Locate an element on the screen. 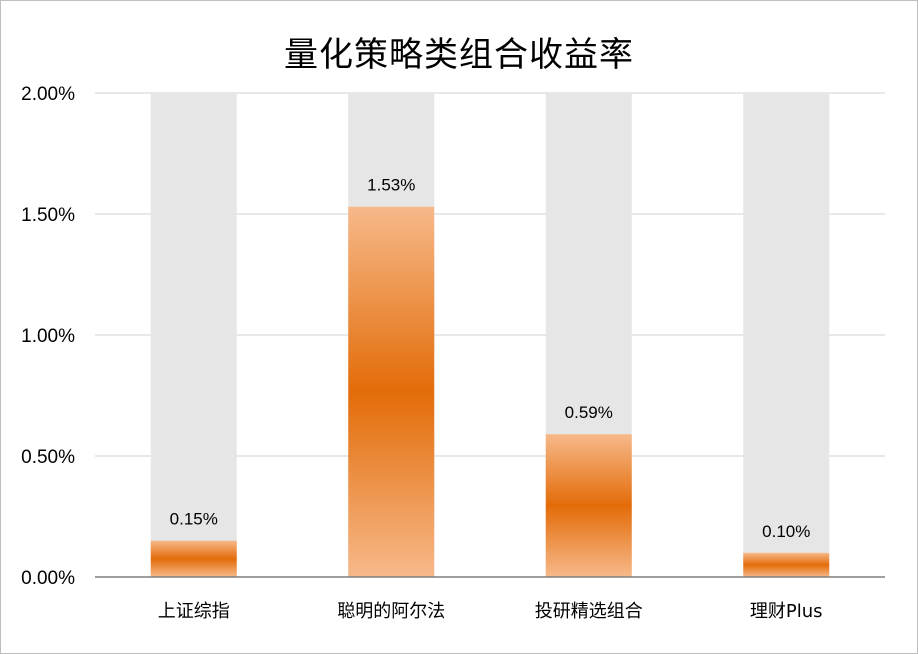 Image resolution: width=918 pixels, height=654 pixels. category-label: 聪明的阿尔法 is located at coordinates (391, 611).